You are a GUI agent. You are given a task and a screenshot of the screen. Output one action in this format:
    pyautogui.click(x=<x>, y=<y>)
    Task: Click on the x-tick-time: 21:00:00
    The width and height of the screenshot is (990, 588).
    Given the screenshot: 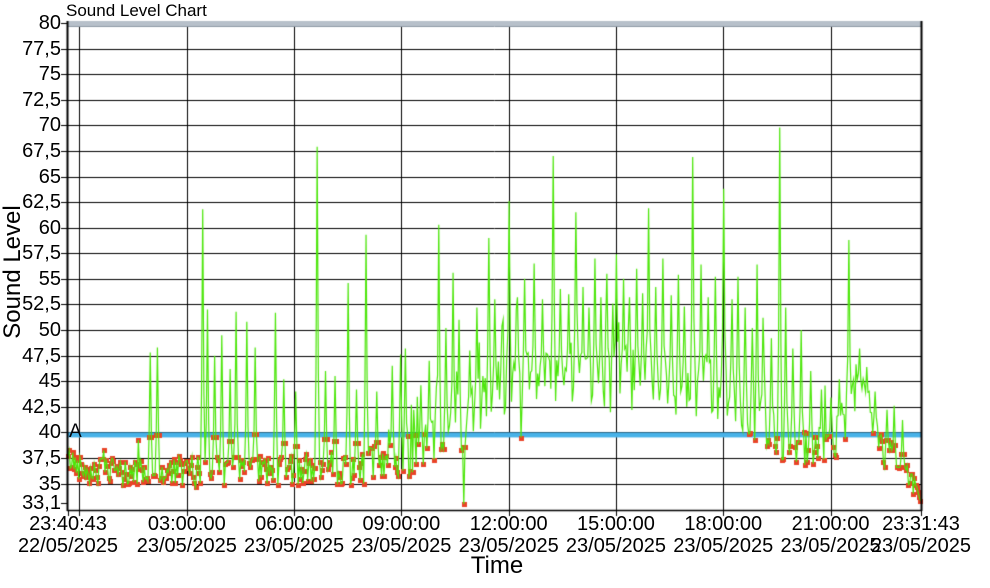 What is the action you would take?
    pyautogui.click(x=830, y=524)
    